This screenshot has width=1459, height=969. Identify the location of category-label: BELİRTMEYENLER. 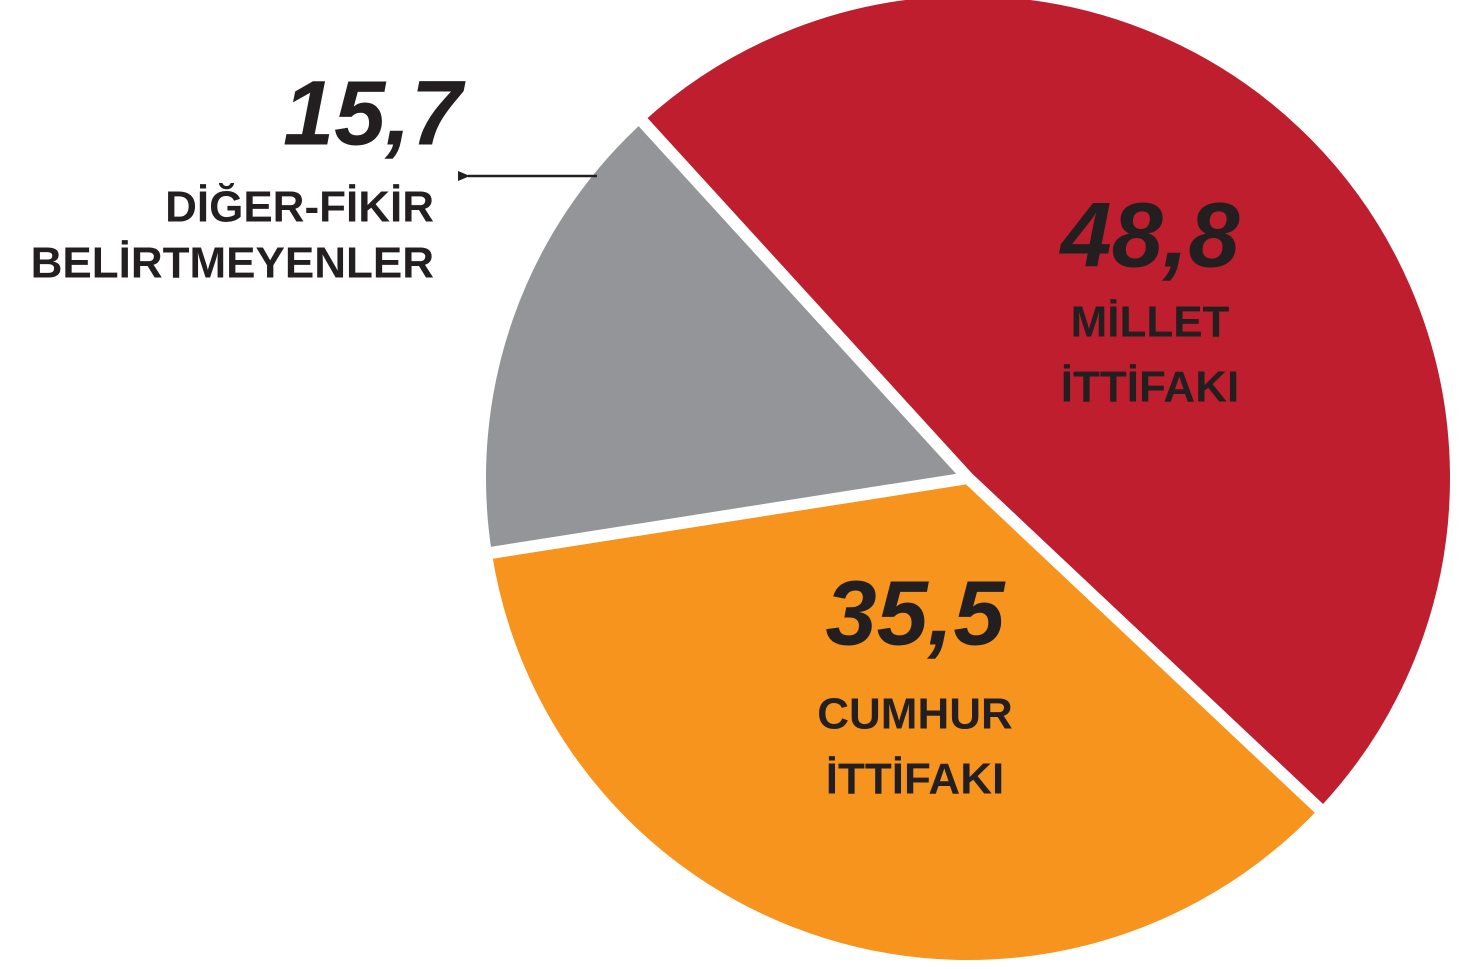
(232, 263).